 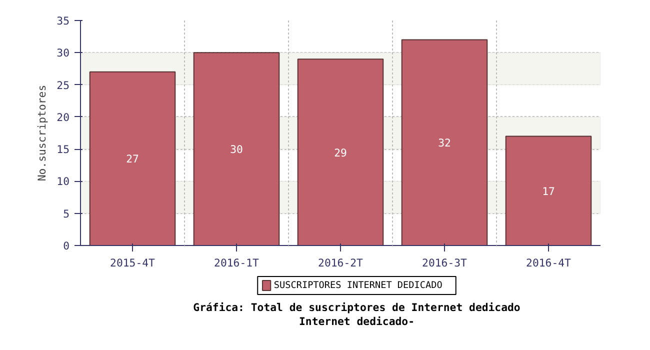 I want to click on x-tick-label: 2016-4T, so click(x=549, y=263).